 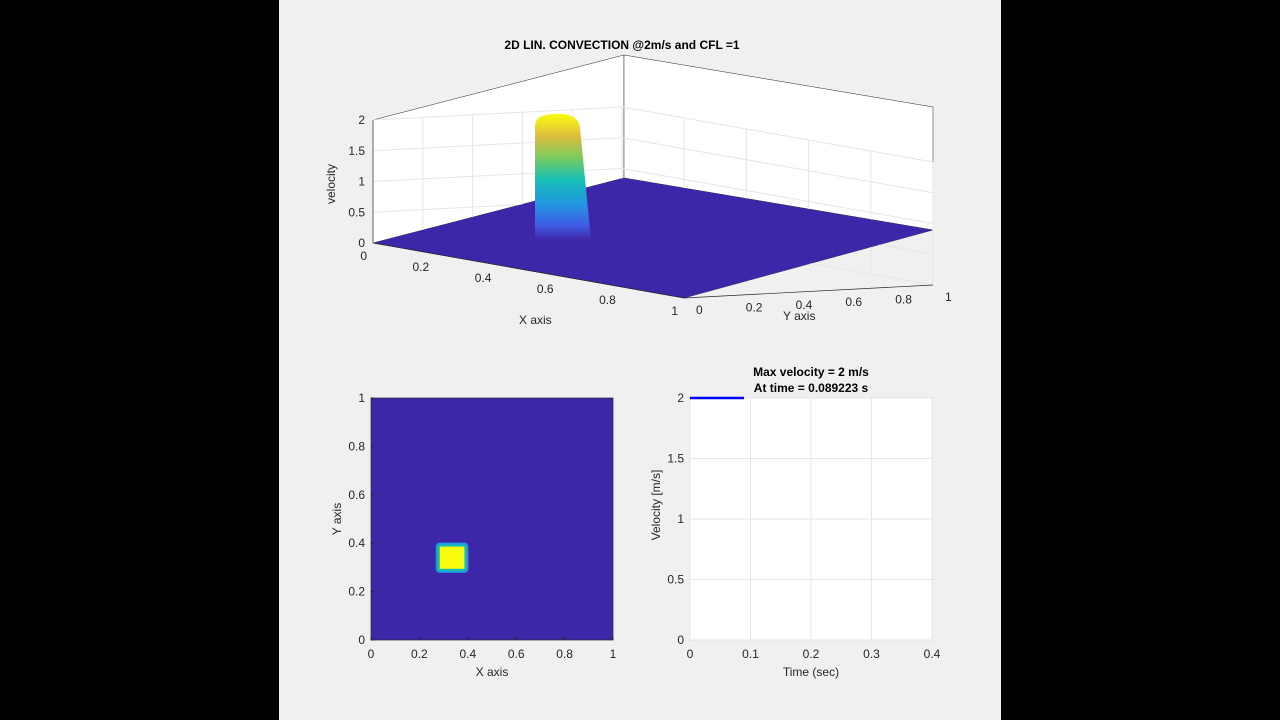 What do you see at coordinates (674, 311) in the screenshot?
I see `x-tick-label: 1` at bounding box center [674, 311].